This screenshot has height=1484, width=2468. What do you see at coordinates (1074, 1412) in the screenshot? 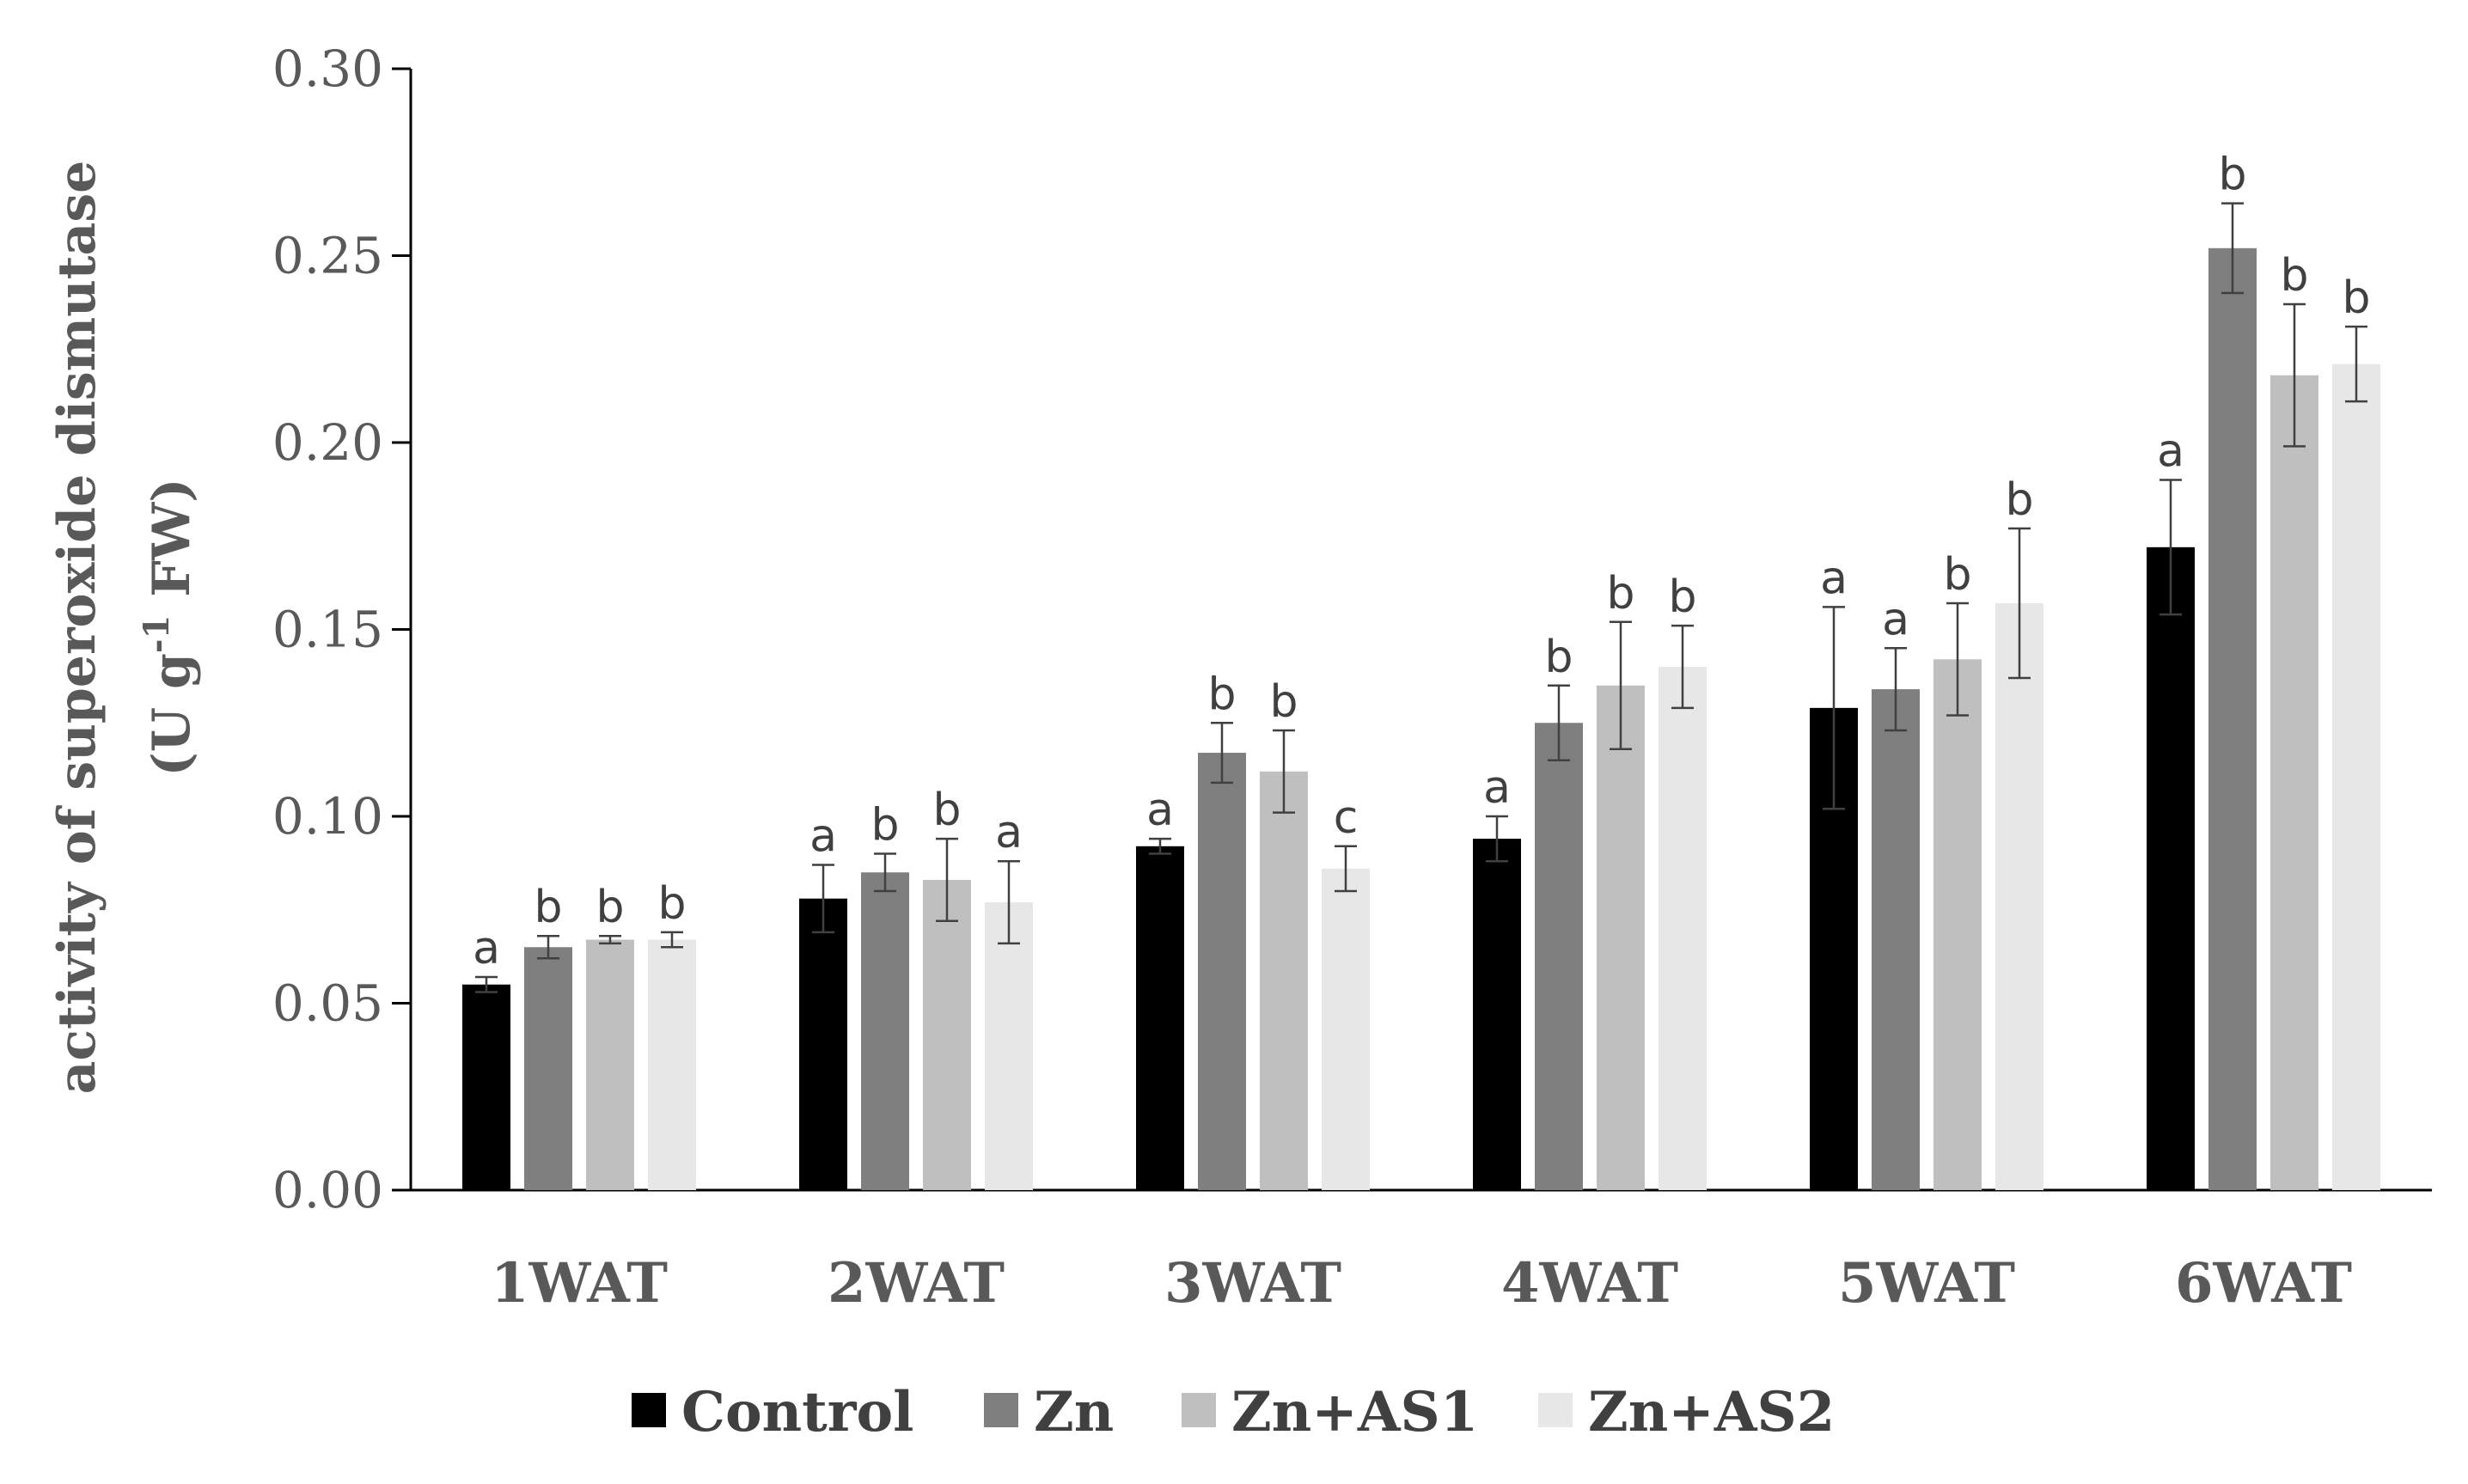
I see `legend-label: Zn` at bounding box center [1074, 1412].